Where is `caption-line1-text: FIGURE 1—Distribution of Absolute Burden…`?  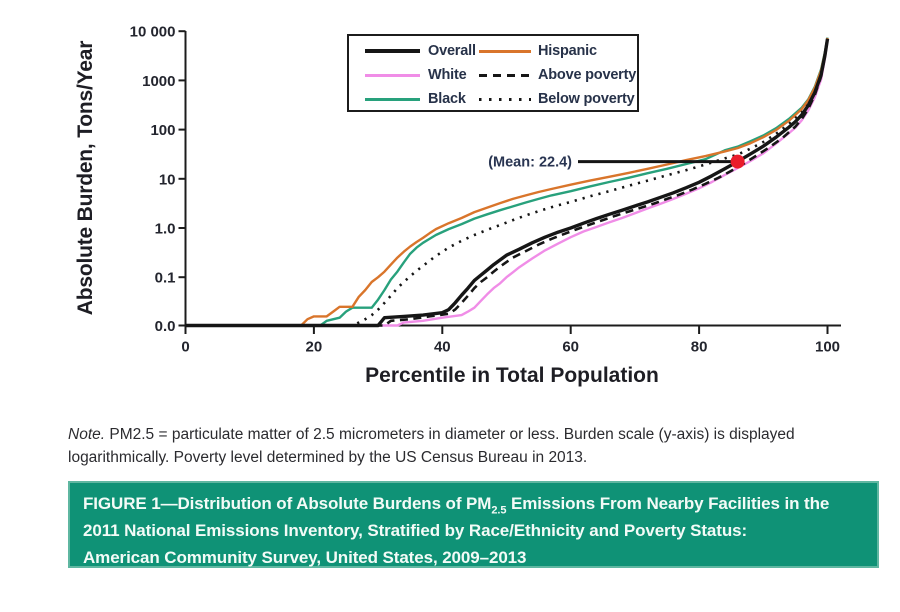
caption-line1-text: FIGURE 1—Distribution of Absolute Burden… is located at coordinates (287, 503).